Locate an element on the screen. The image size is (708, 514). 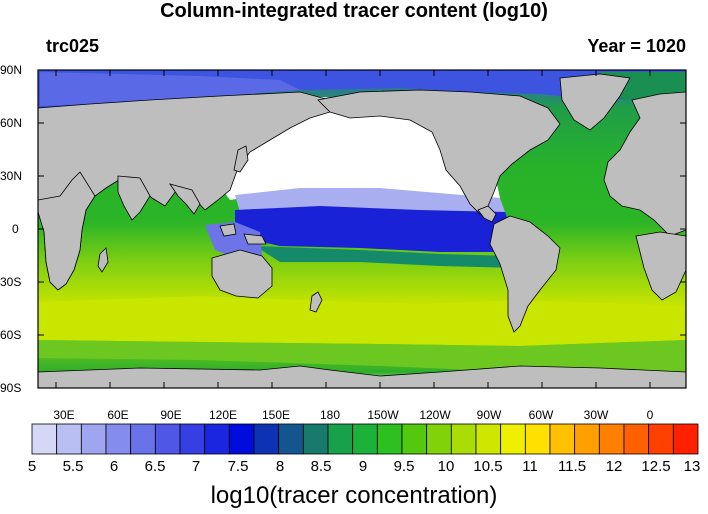
colorbar-tick-label: 8 is located at coordinates (280, 466).